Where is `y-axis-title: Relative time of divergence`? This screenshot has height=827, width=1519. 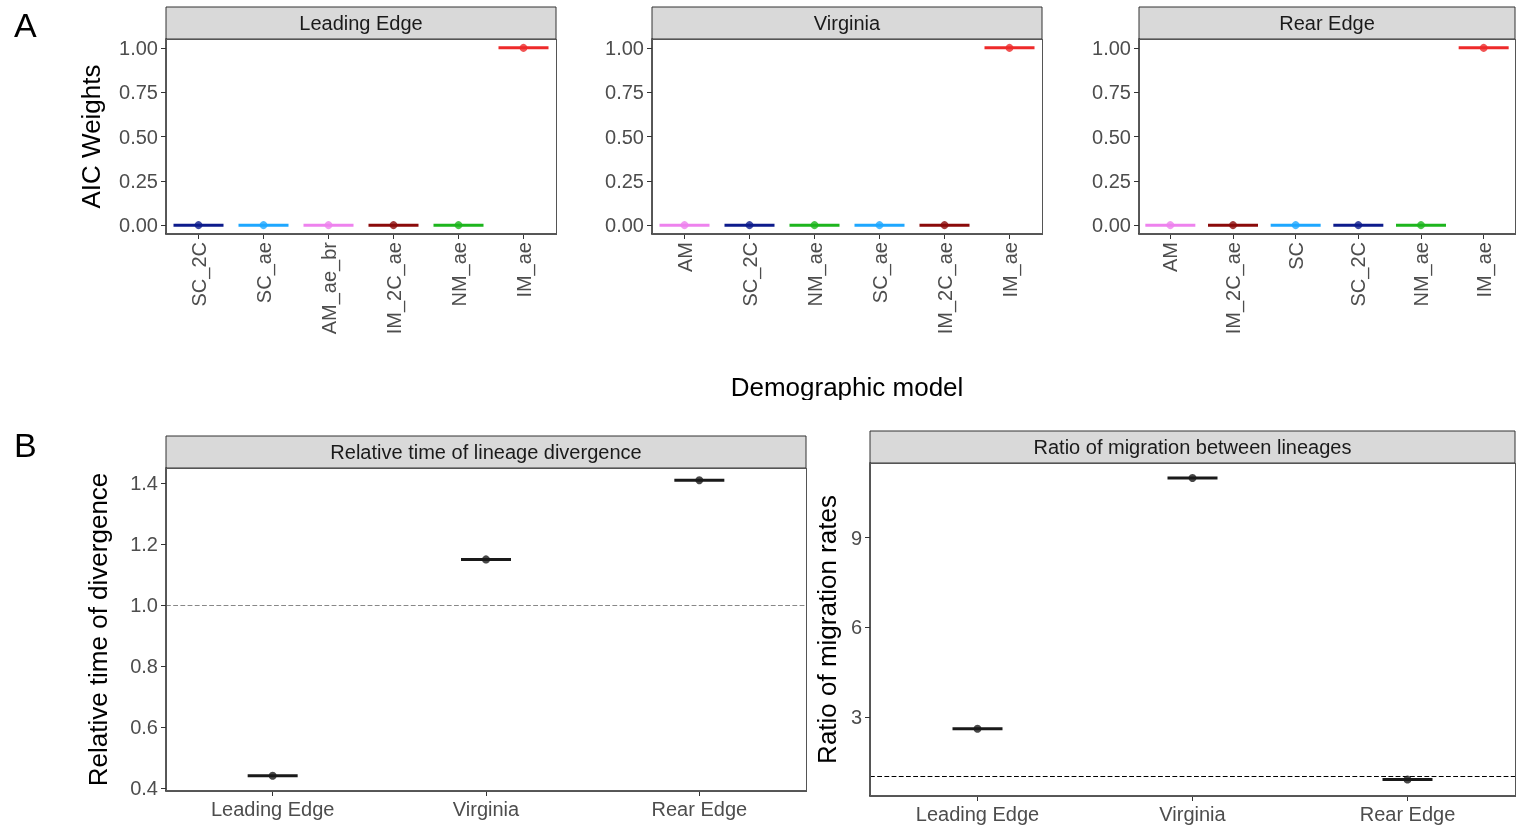
y-axis-title: Relative time of divergence is located at coordinates (98, 629).